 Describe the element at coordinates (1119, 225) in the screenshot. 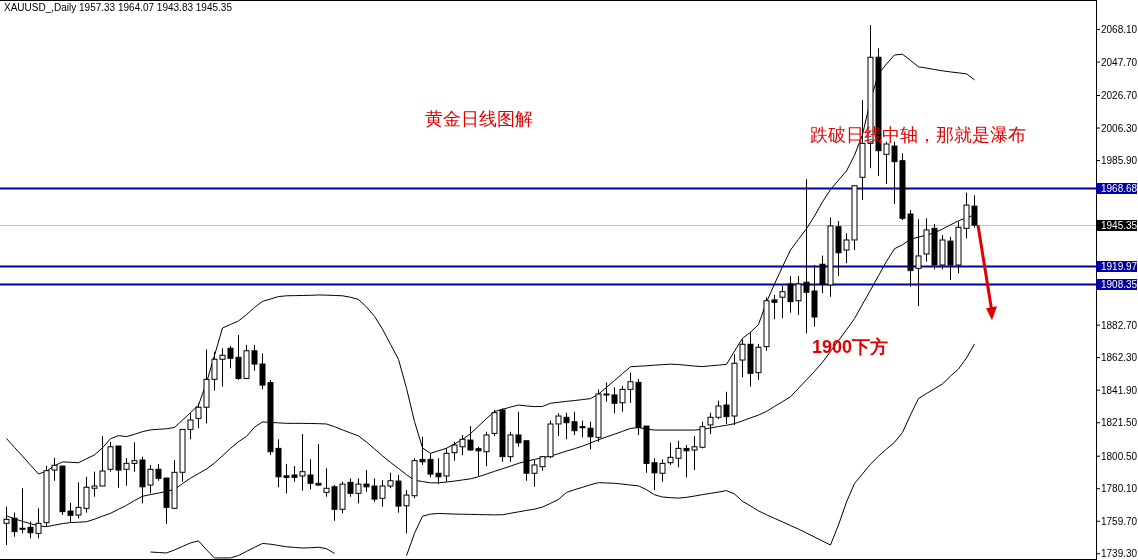

I see `ref-line-label: 1945.35` at that location.